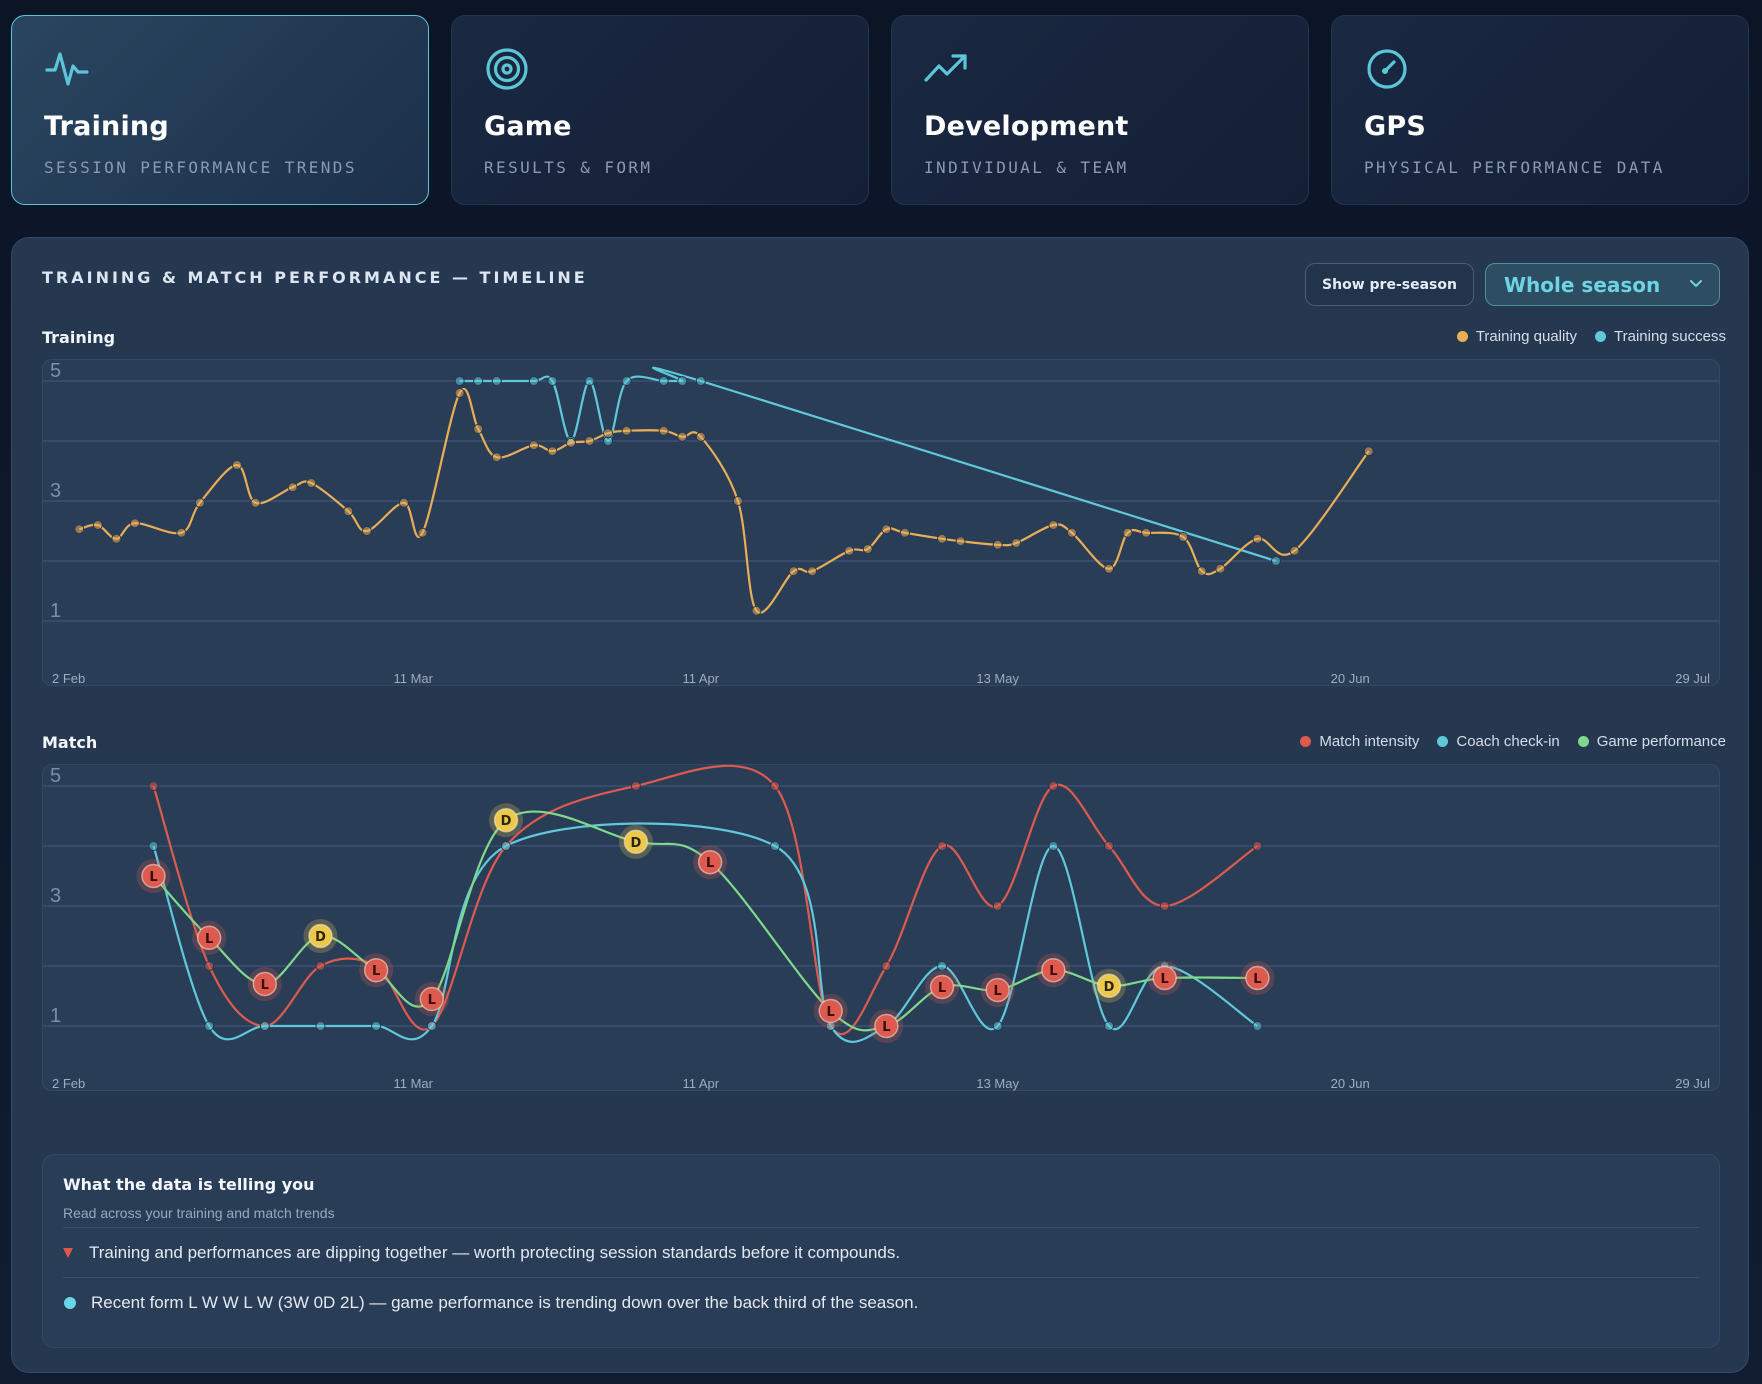 This screenshot has width=1762, height=1384. What do you see at coordinates (1369, 741) in the screenshot?
I see `legend-label: Match intensity` at bounding box center [1369, 741].